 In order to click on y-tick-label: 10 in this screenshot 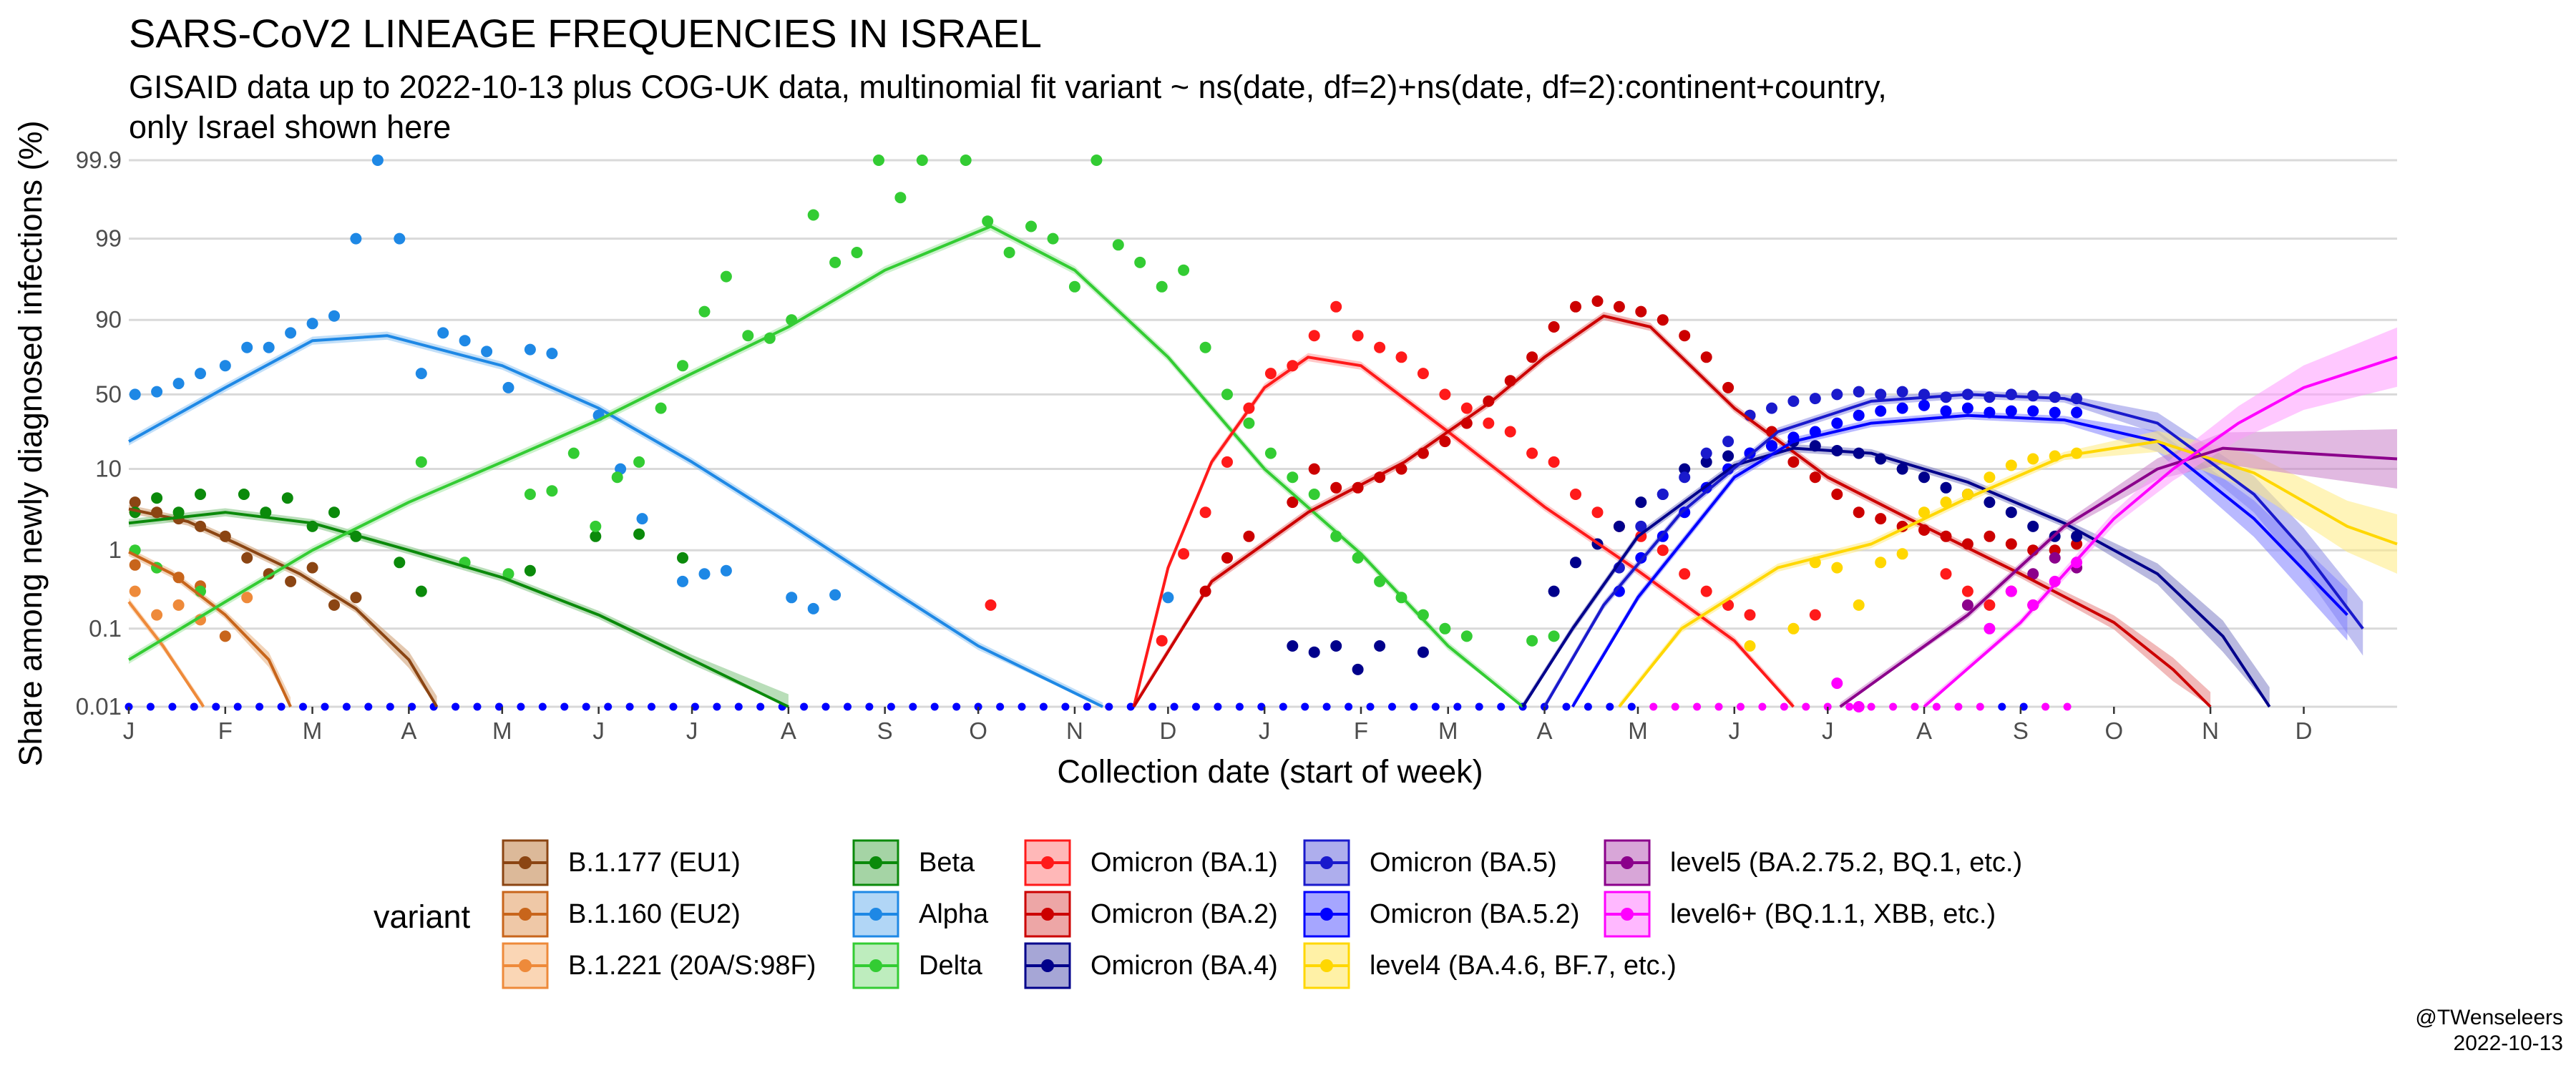, I will do `click(108, 469)`.